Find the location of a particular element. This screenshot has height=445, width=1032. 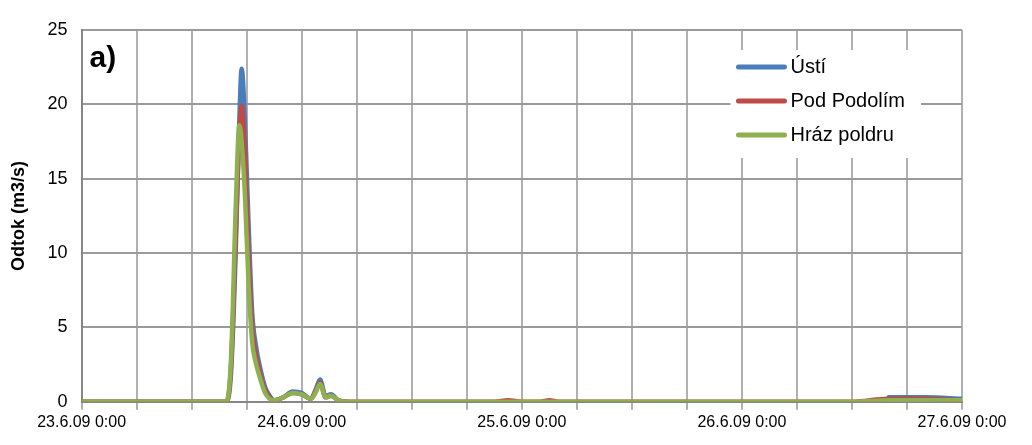

y-tick-label: 20 is located at coordinates (57, 103).